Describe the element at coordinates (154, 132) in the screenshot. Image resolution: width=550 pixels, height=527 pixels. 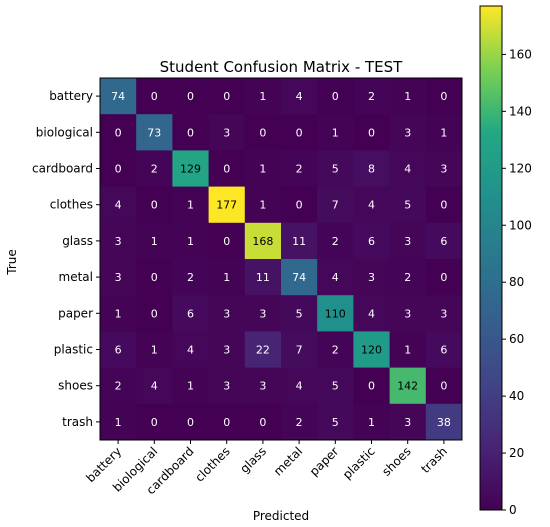
I see `cell-value-label: 73` at that location.